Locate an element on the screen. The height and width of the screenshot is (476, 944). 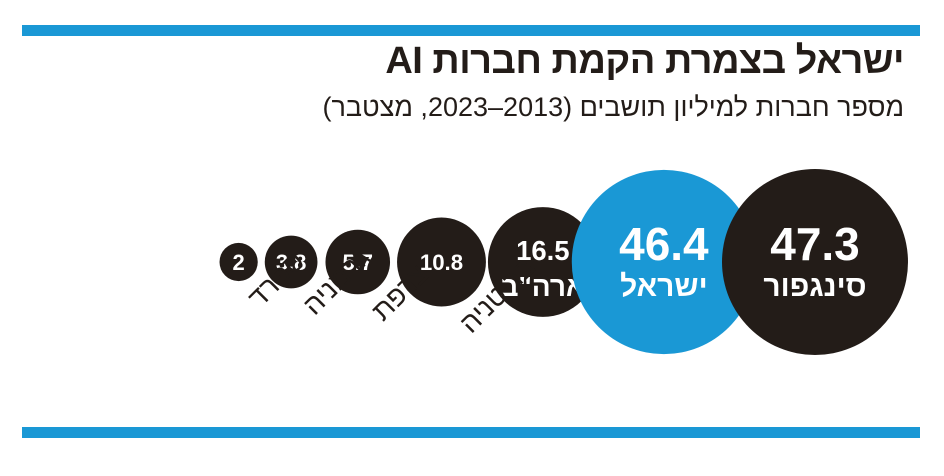
bottom-rule is located at coordinates (471, 432).